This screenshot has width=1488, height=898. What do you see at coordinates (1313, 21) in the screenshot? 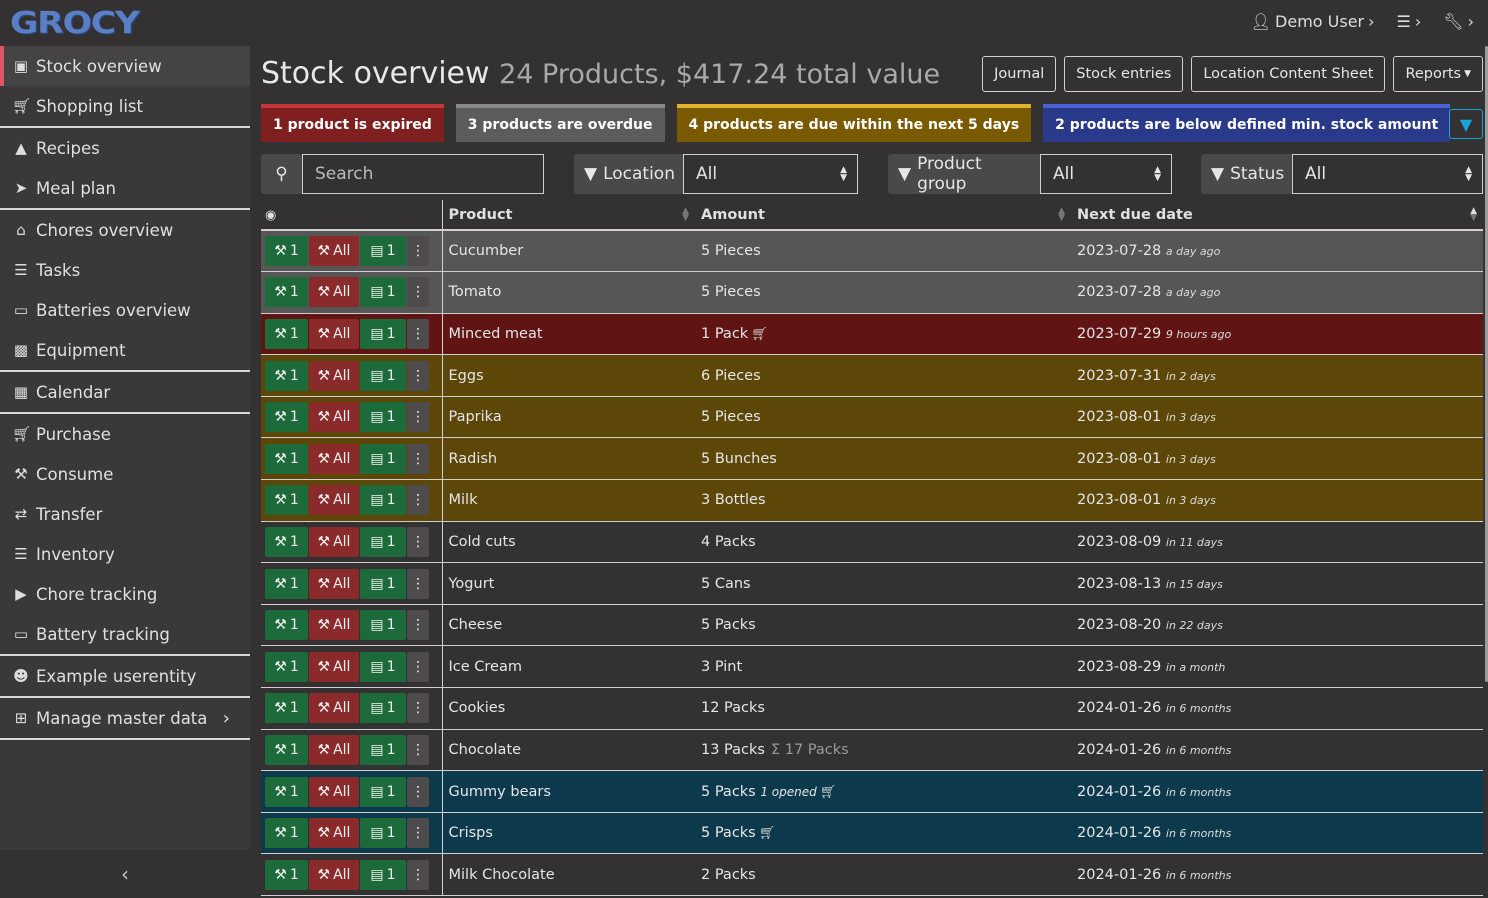
I see `user-menu: 👤︎ Demo User ›` at bounding box center [1313, 21].